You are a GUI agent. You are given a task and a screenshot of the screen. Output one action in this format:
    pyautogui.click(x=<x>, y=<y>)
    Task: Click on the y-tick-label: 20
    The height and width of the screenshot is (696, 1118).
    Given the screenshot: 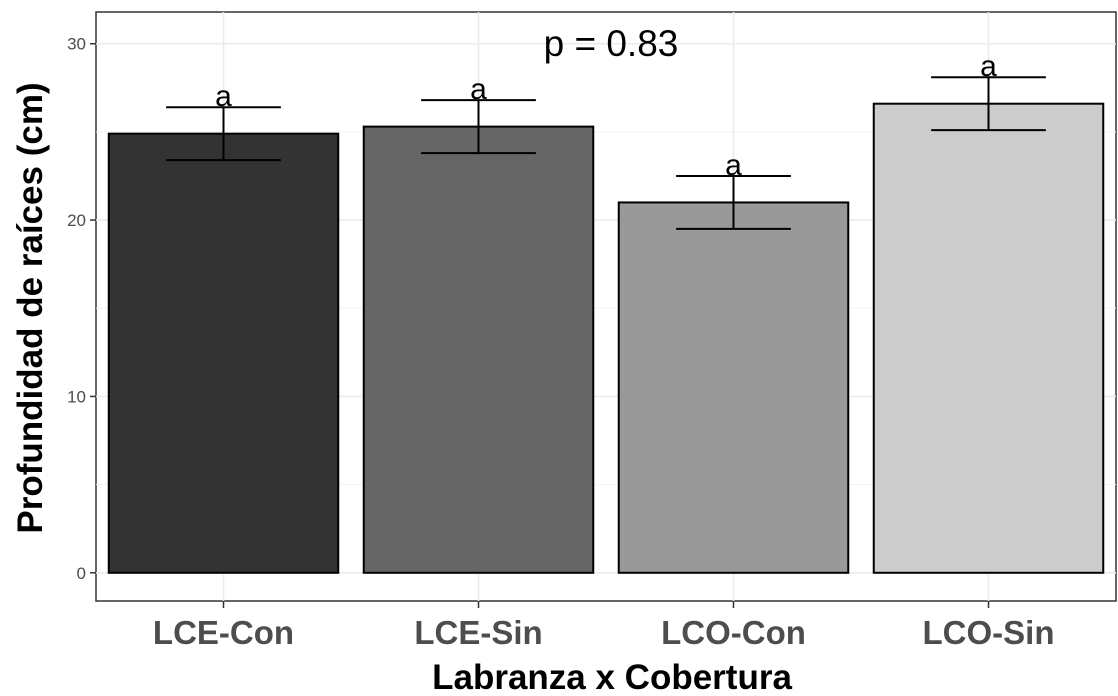 What is the action you would take?
    pyautogui.click(x=76, y=220)
    